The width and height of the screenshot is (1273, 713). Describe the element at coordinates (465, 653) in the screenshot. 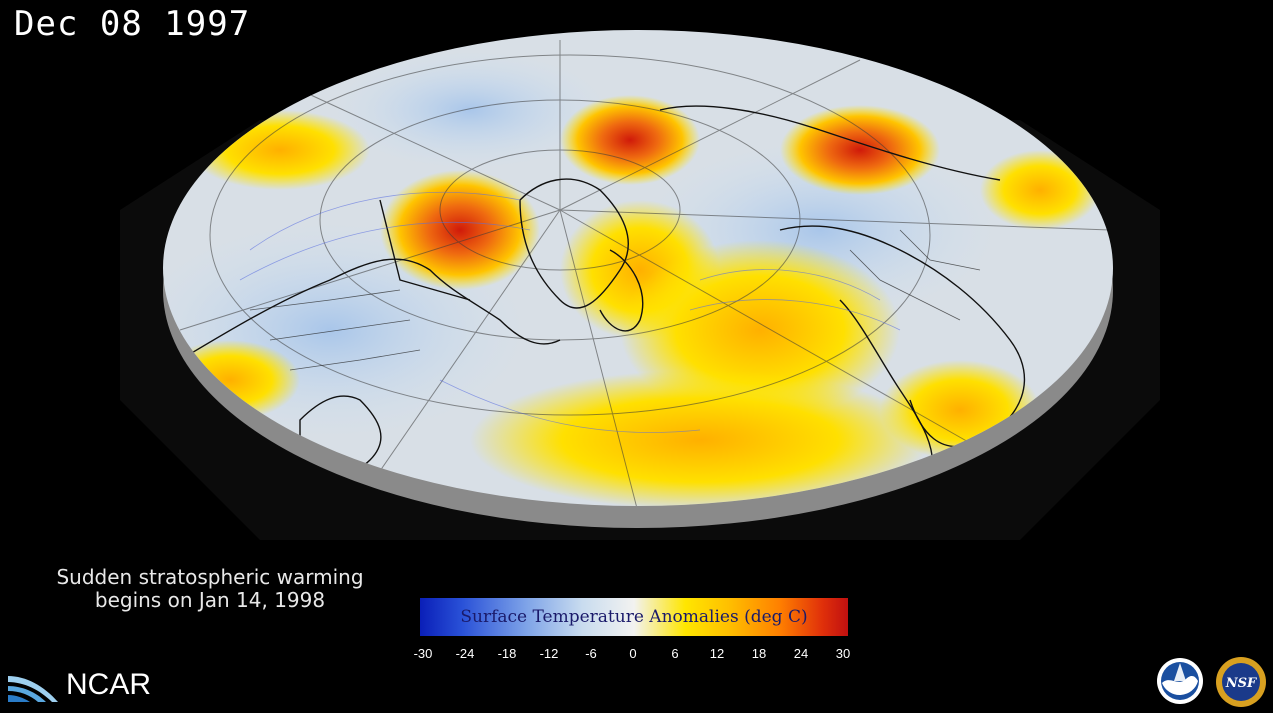

I see `tick-label: -24` at that location.